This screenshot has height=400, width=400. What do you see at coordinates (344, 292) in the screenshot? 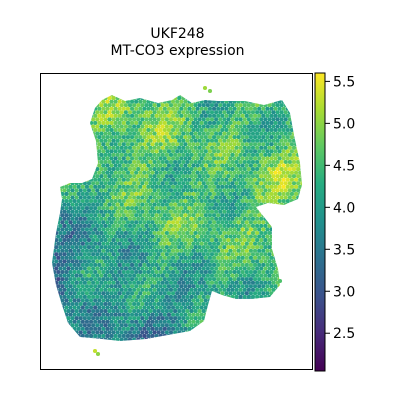
I see `colorbar-tick-label: 3.0` at bounding box center [344, 292].